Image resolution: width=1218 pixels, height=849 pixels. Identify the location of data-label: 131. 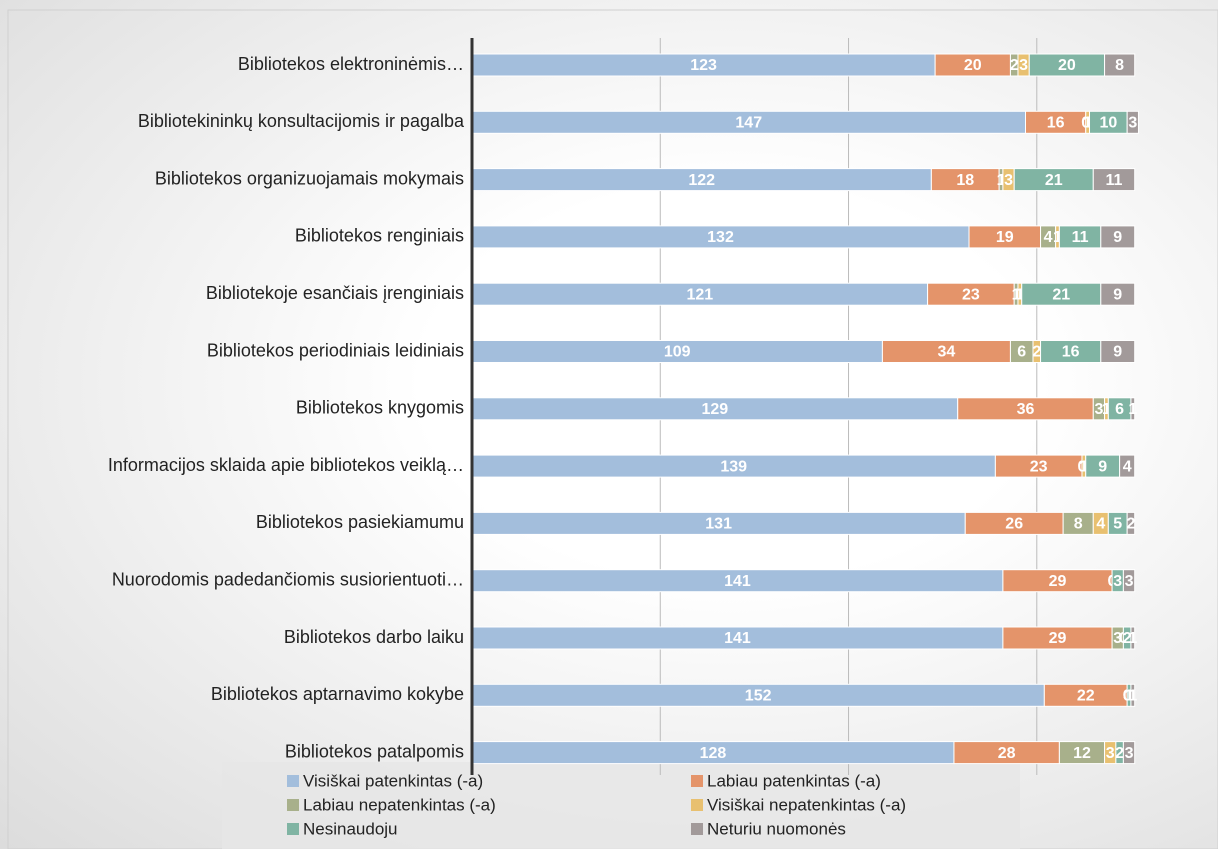
(718, 524).